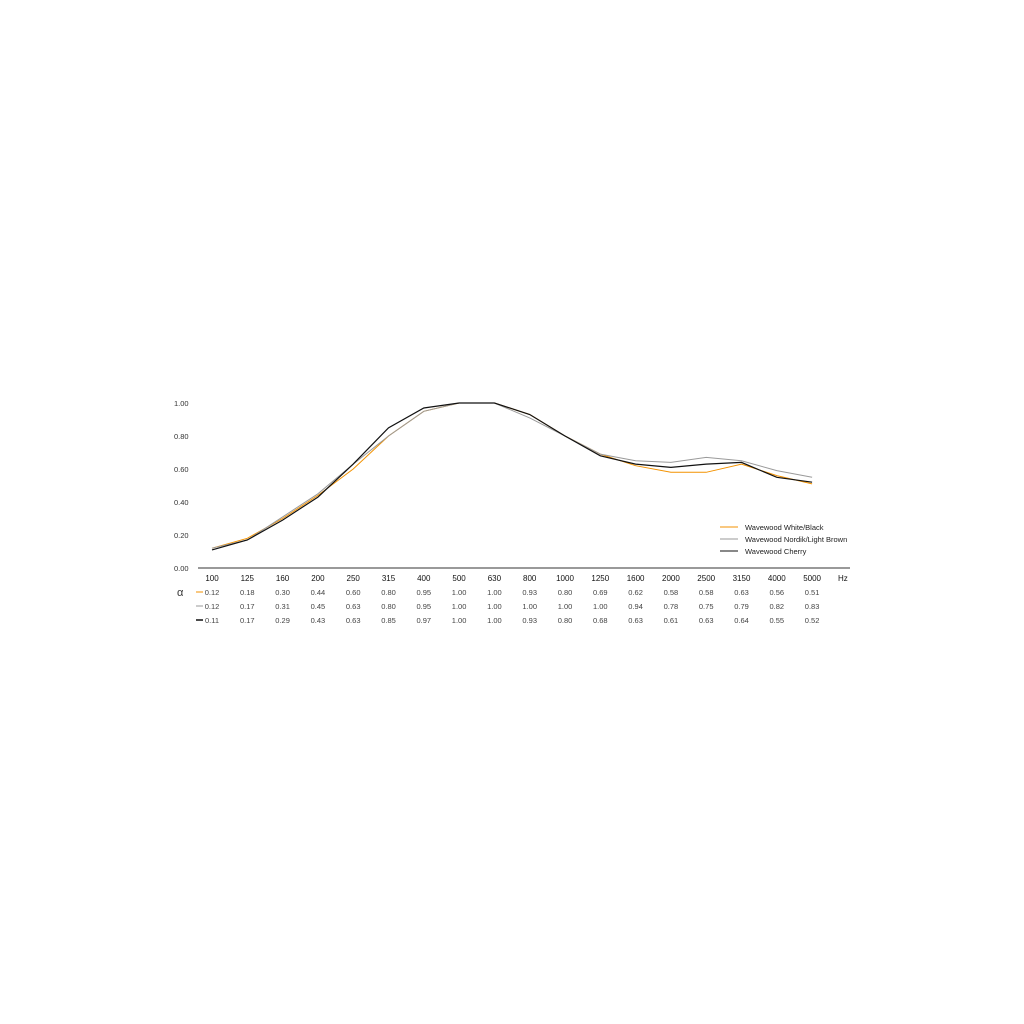 This screenshot has height=1024, width=1024. I want to click on legend-label: Wavewood Nordik/Light Brown, so click(796, 539).